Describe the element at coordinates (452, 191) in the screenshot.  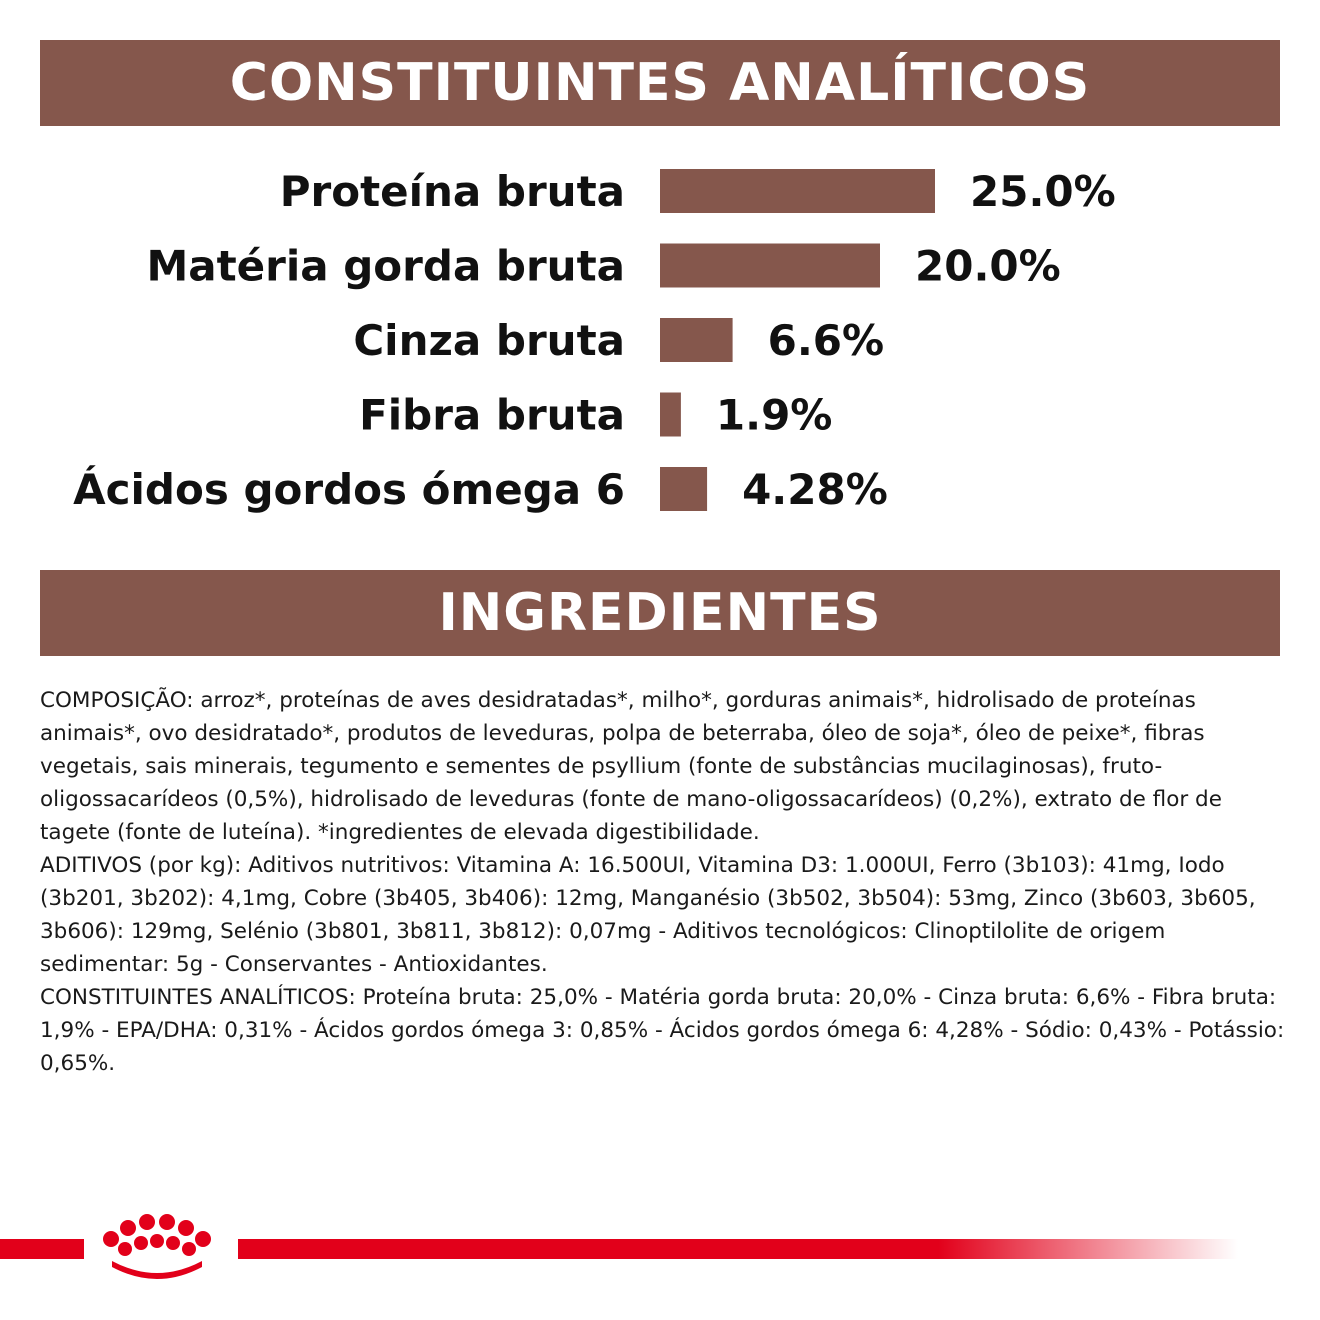
I see `category-label: Proteína bruta` at that location.